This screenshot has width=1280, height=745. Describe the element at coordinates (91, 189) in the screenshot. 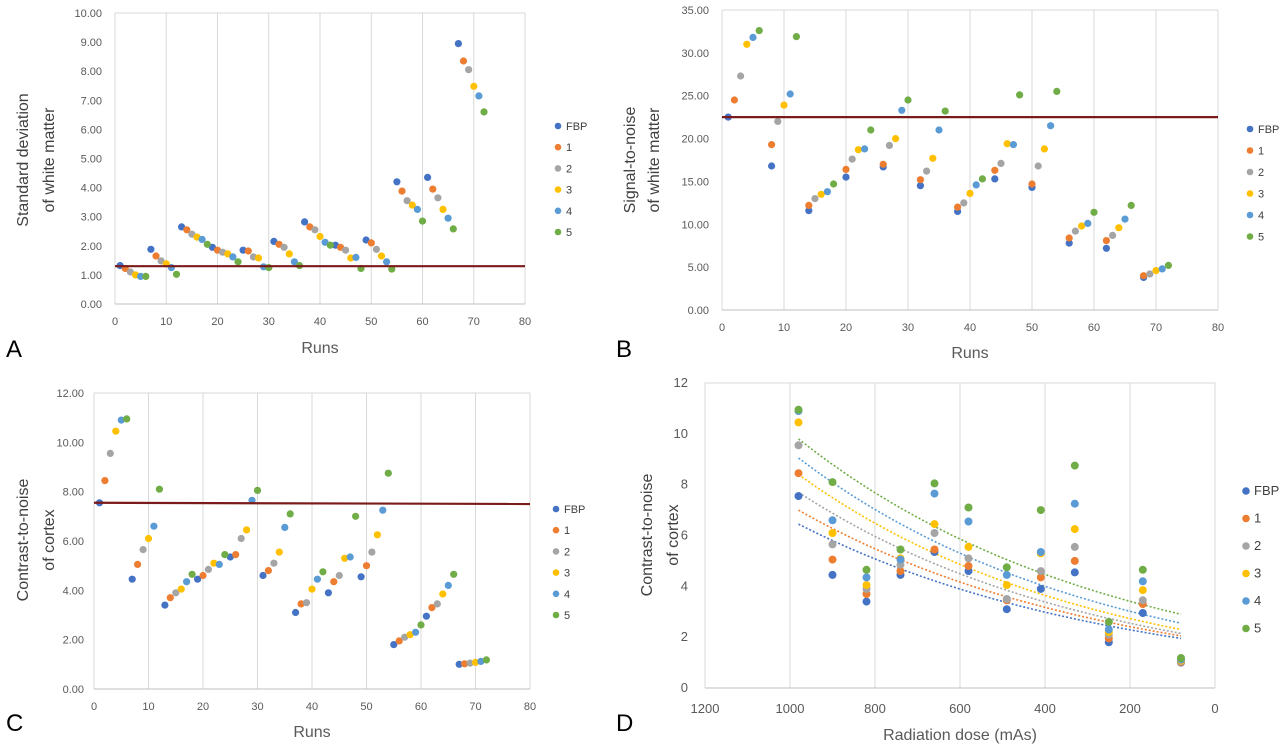

I see `y-tick-label: 4.00` at that location.